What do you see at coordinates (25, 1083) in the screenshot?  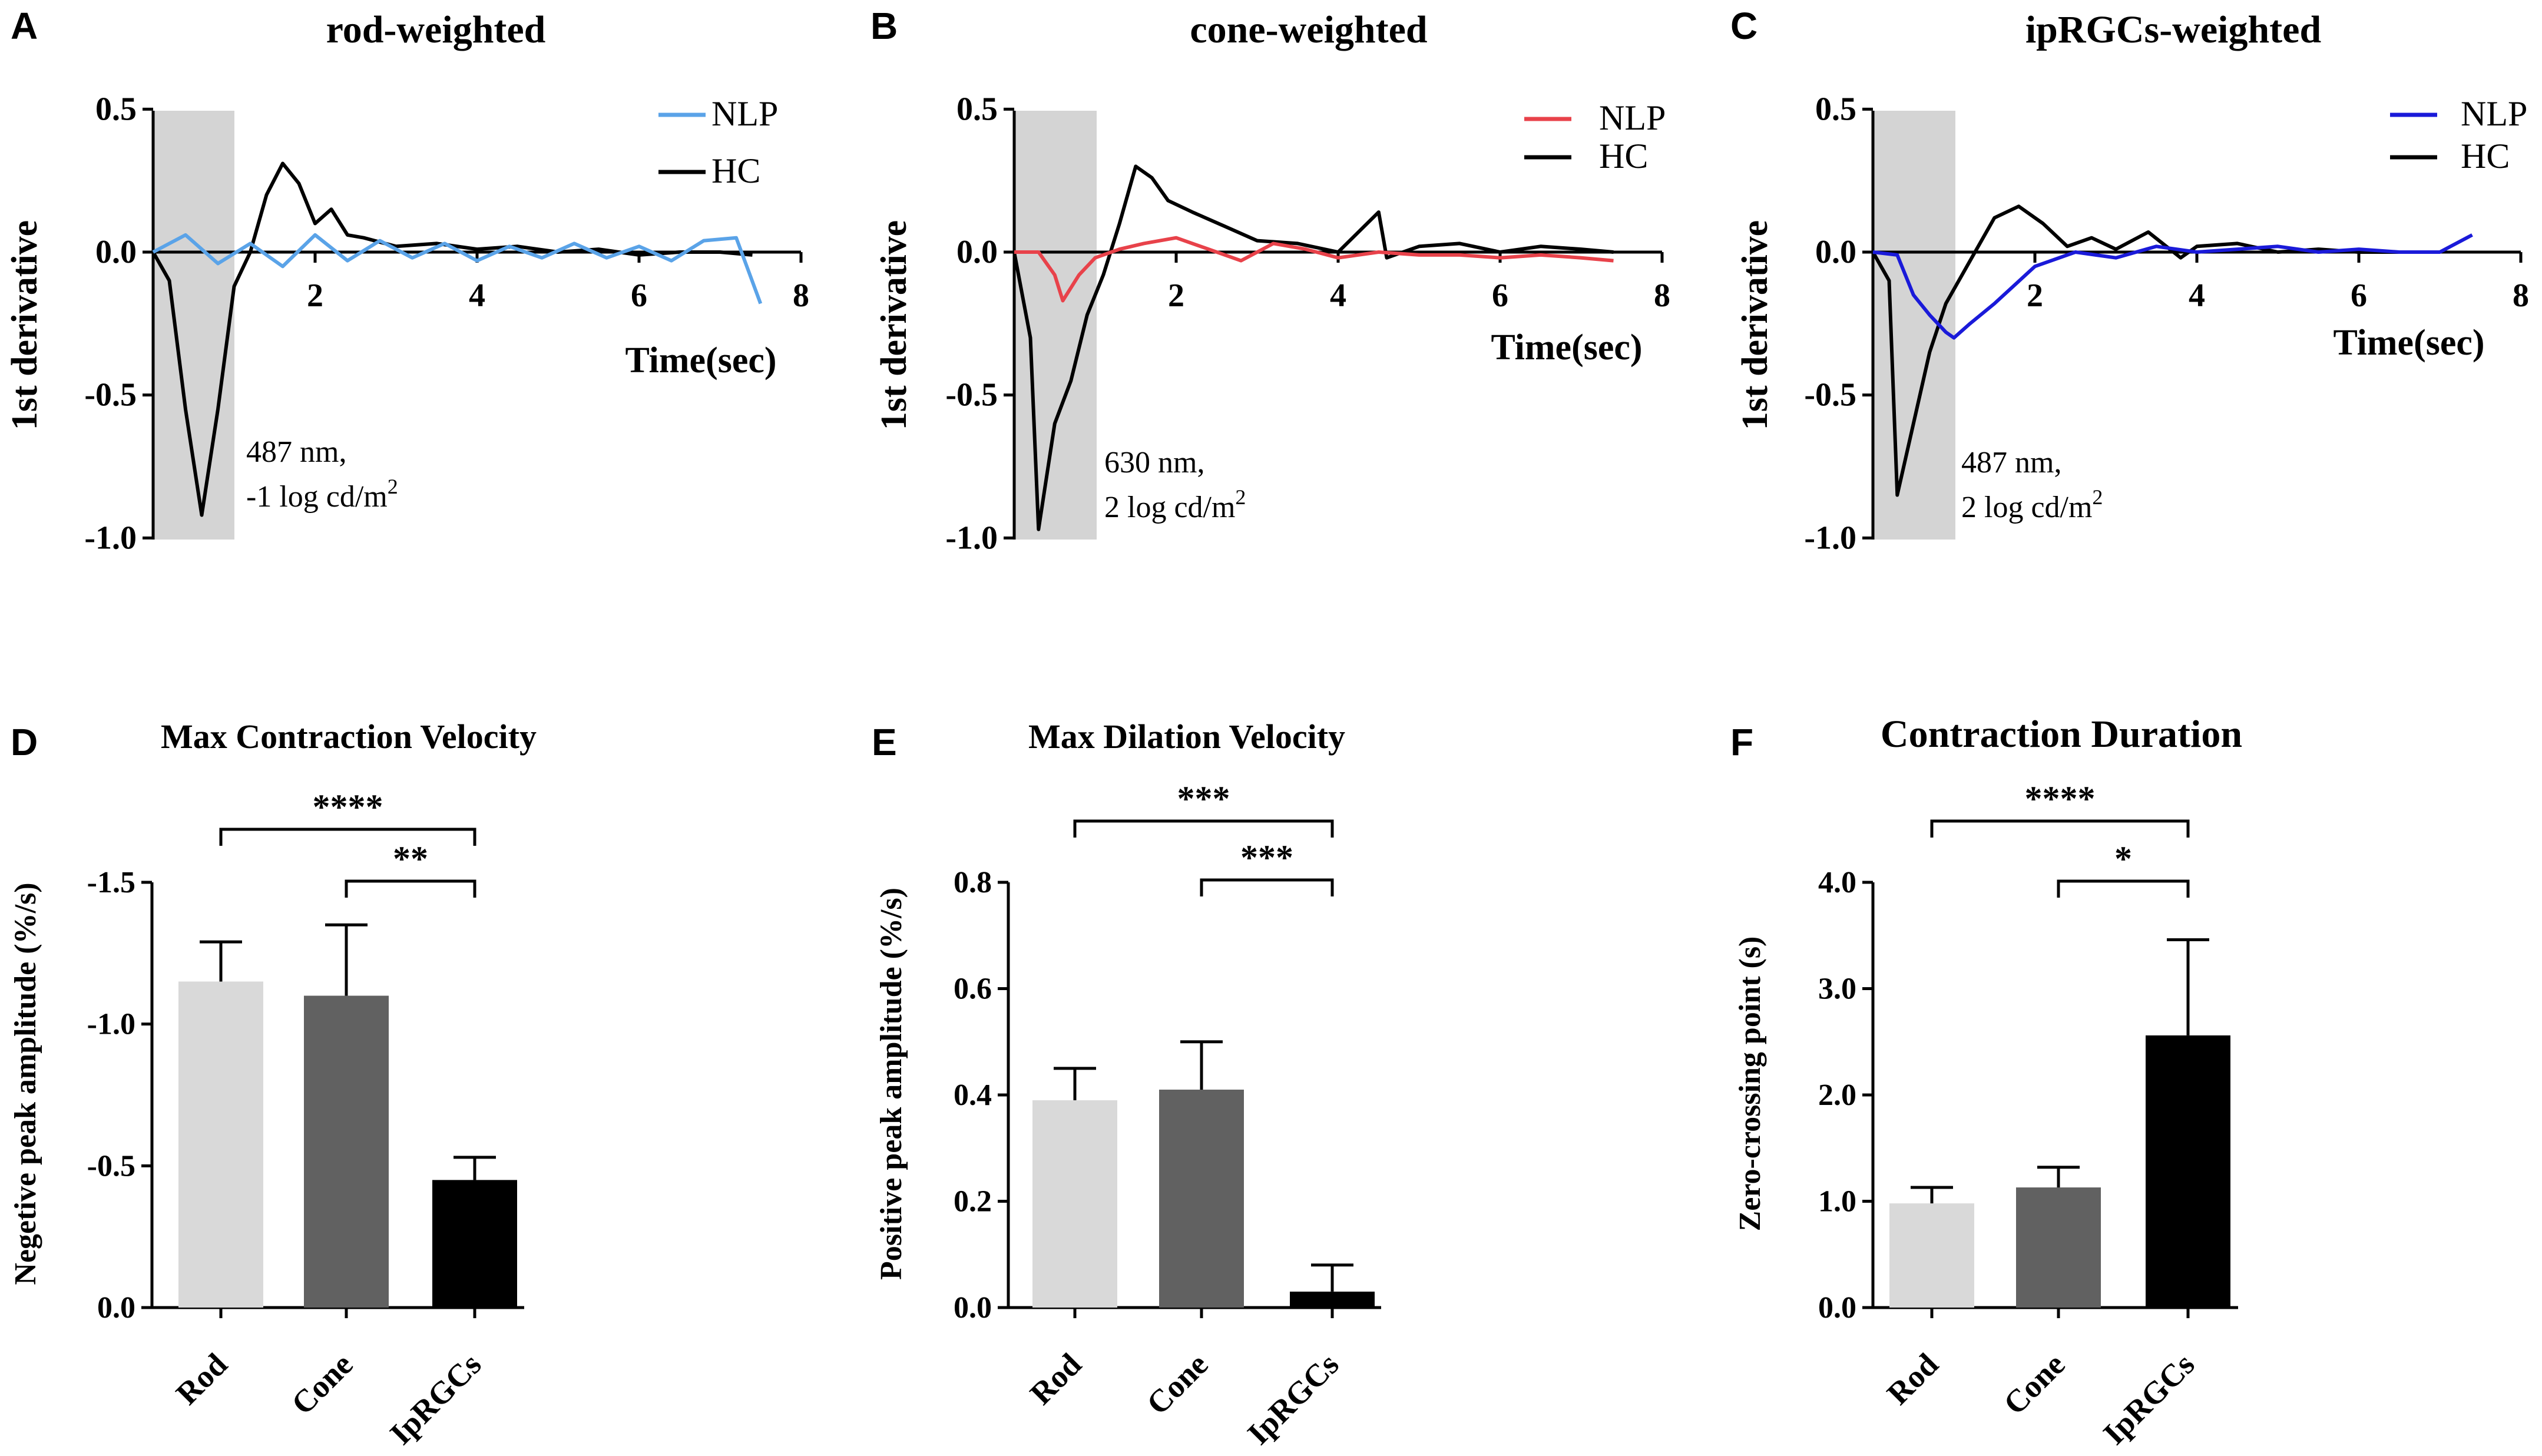 I see `y-axis-label: Negetive peak amplitude (%/s)` at bounding box center [25, 1083].